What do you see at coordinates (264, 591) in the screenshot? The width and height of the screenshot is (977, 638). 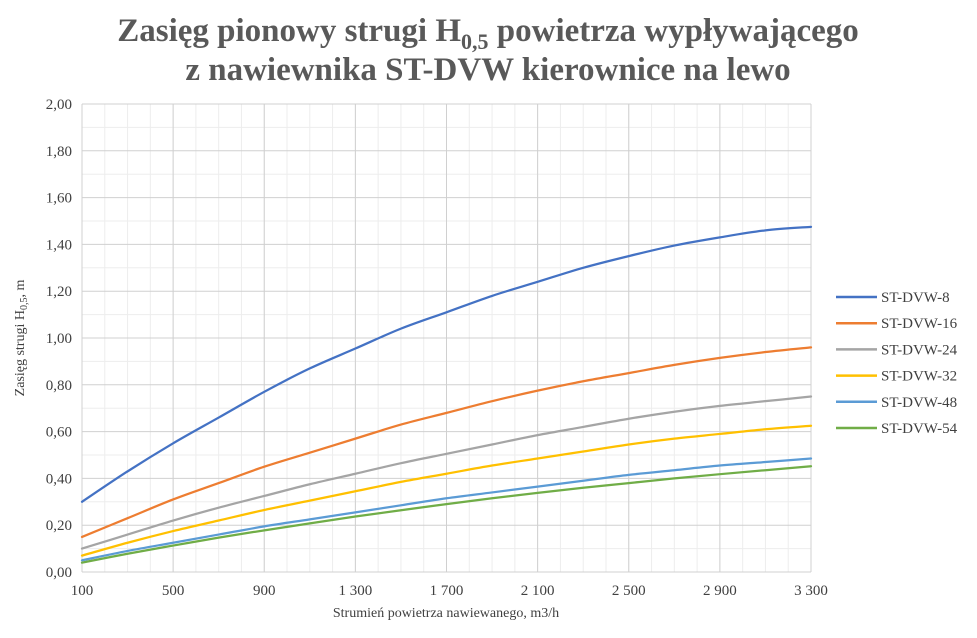 I see `x-tick-label: 900` at bounding box center [264, 591].